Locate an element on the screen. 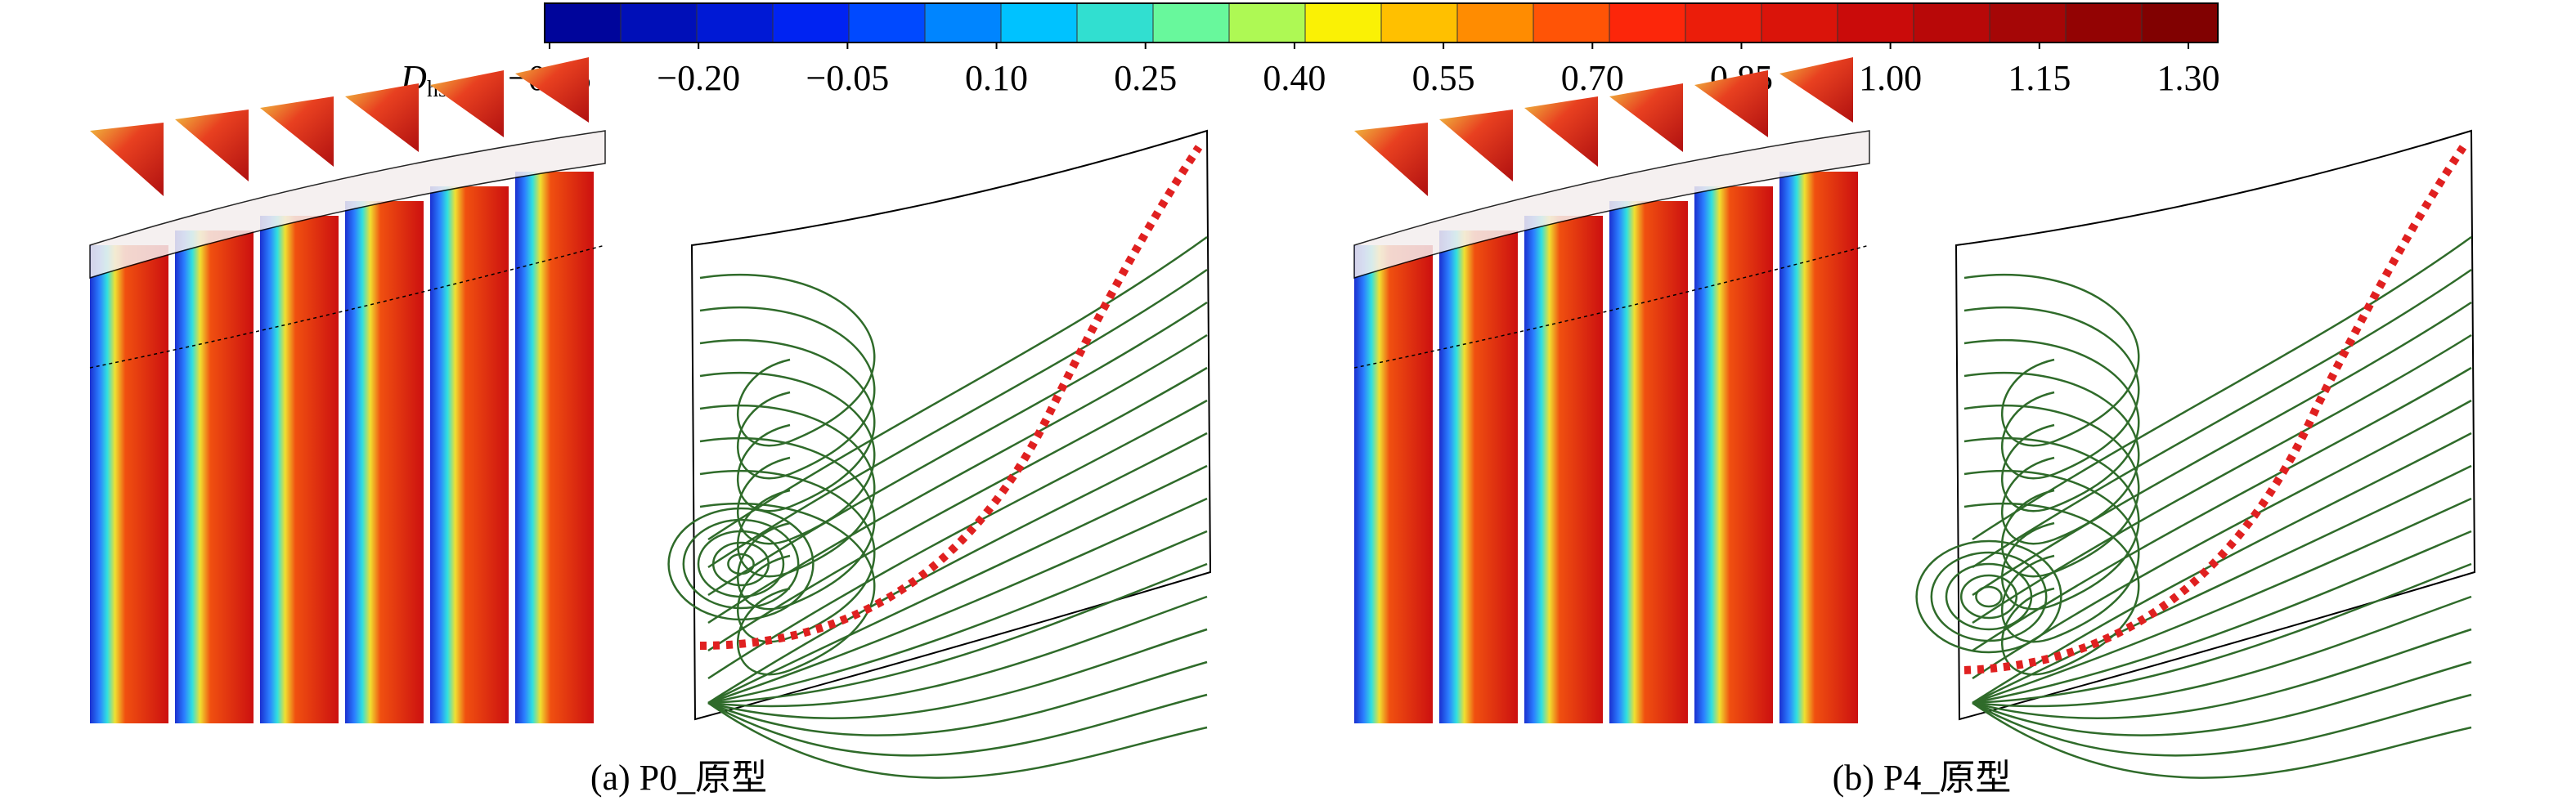  colorbar-frame is located at coordinates (1381, 22).